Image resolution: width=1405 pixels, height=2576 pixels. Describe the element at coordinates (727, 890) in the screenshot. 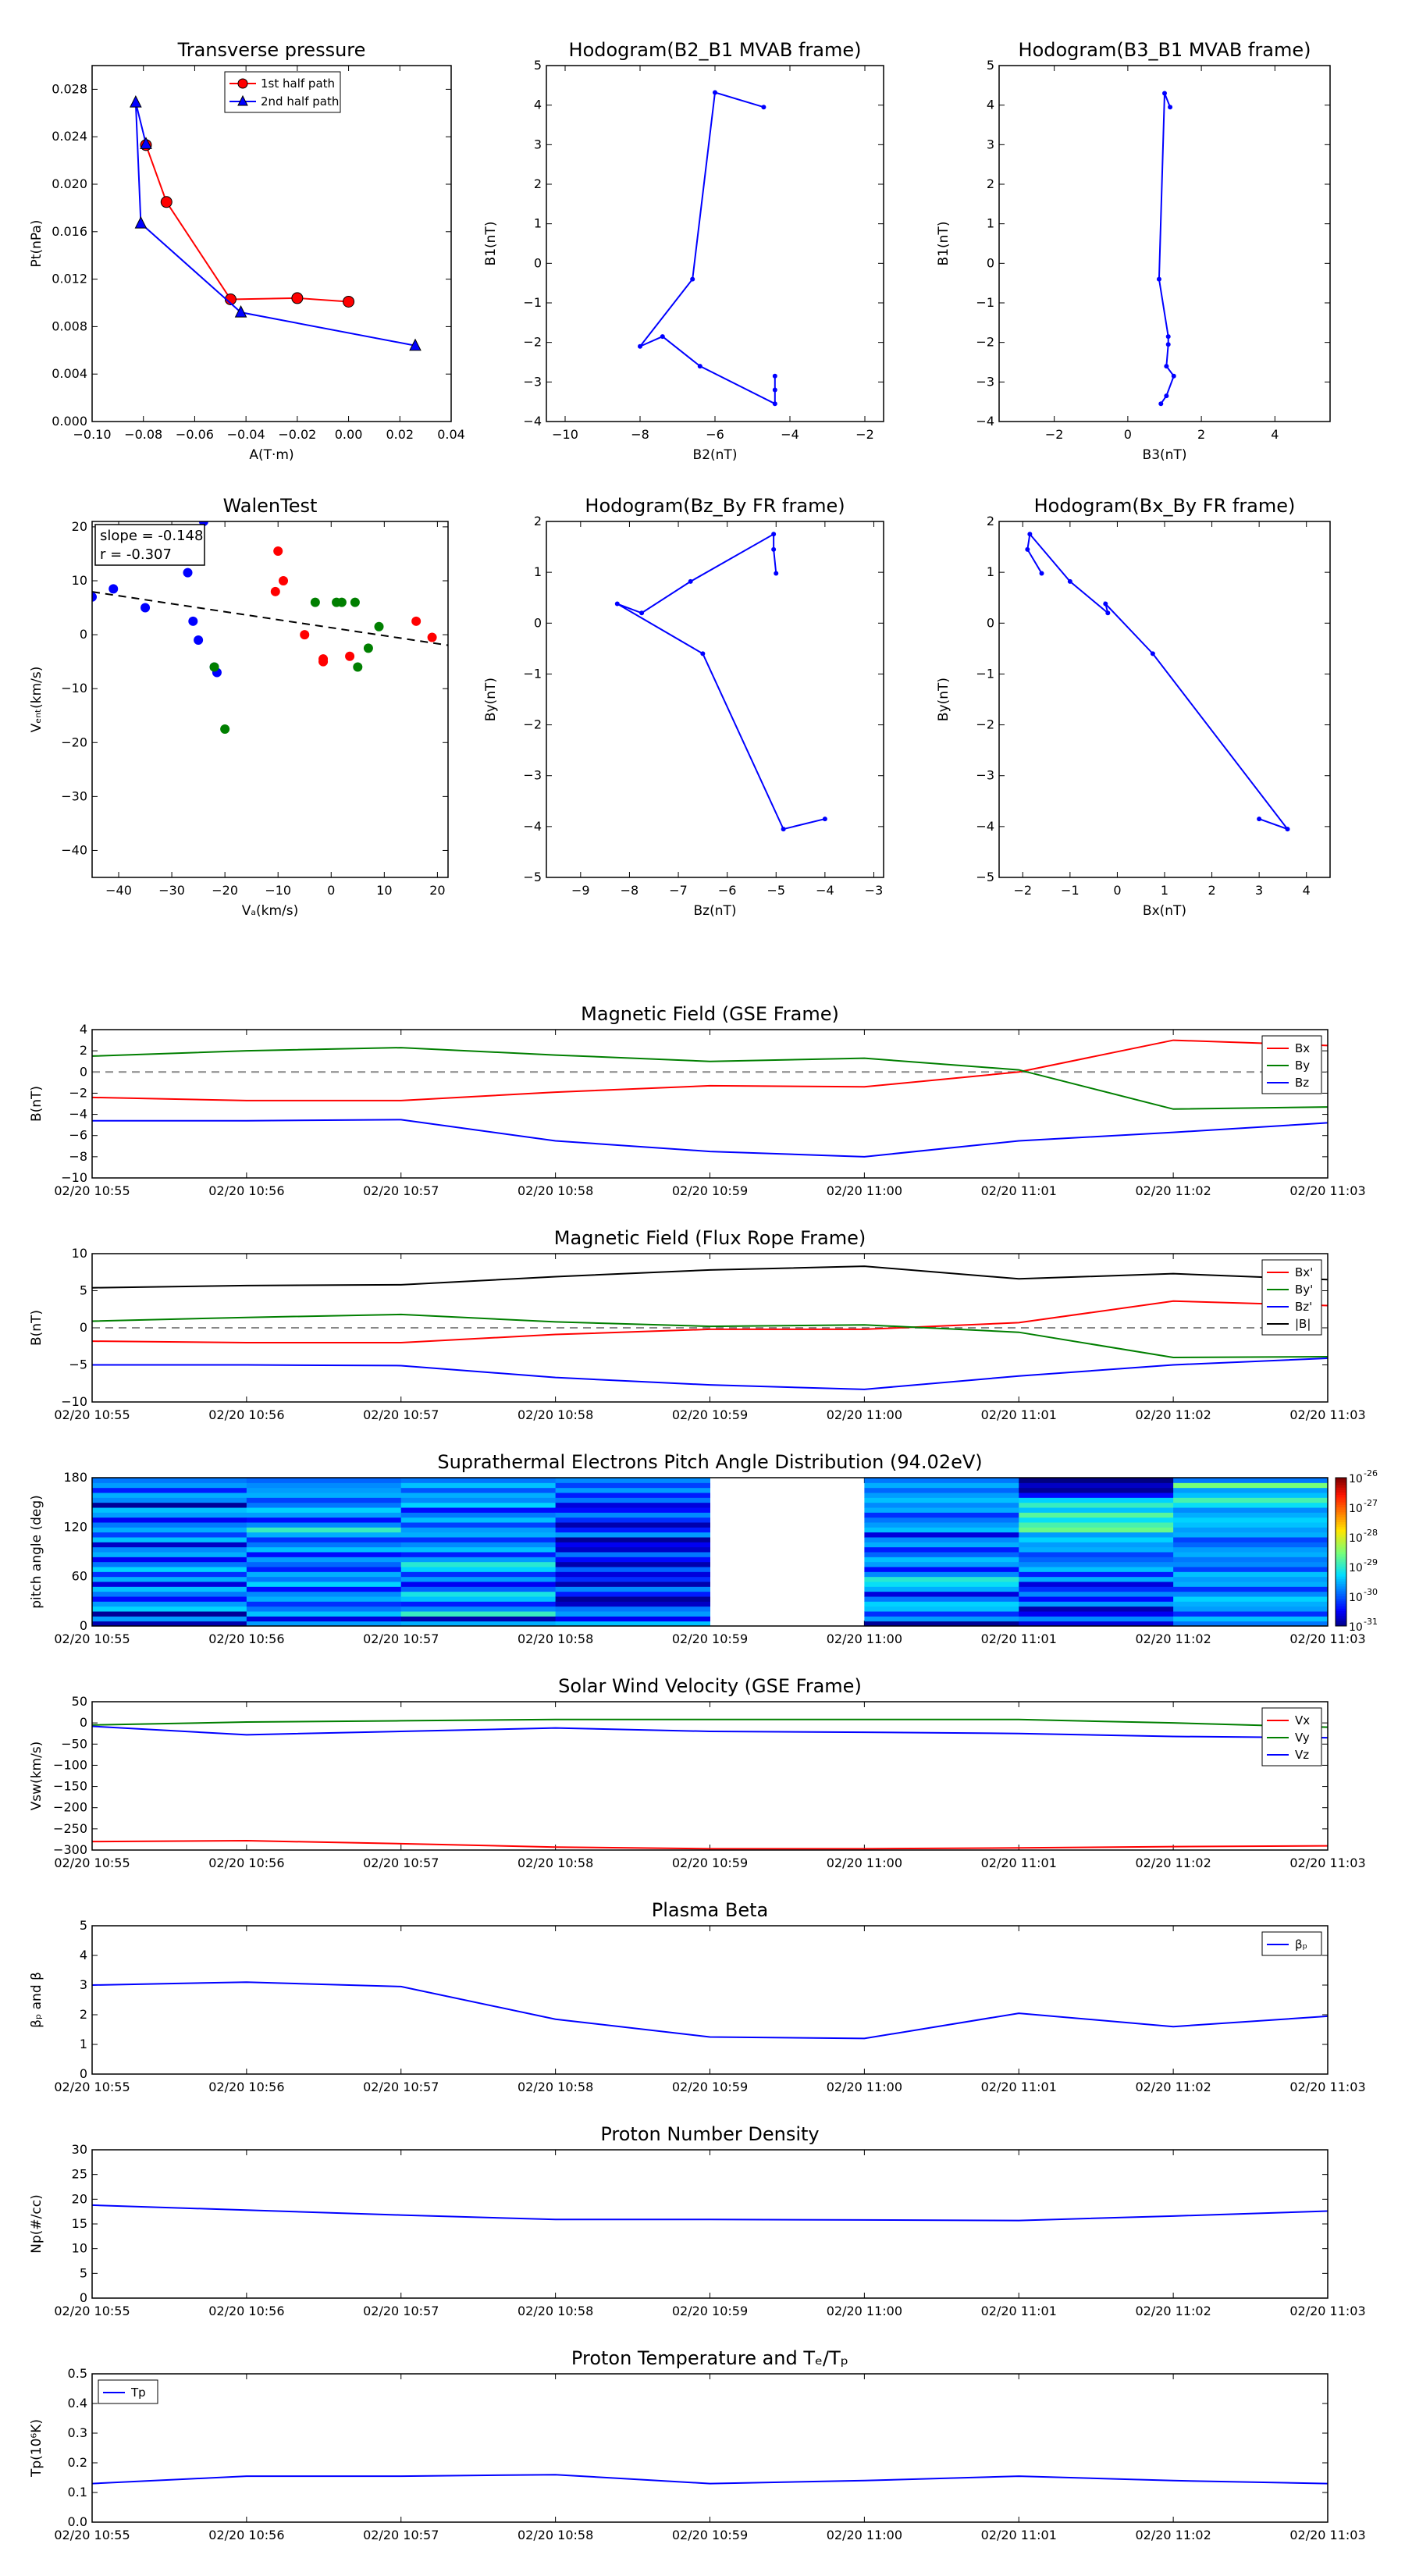

I see `x-tick-label: −6` at that location.